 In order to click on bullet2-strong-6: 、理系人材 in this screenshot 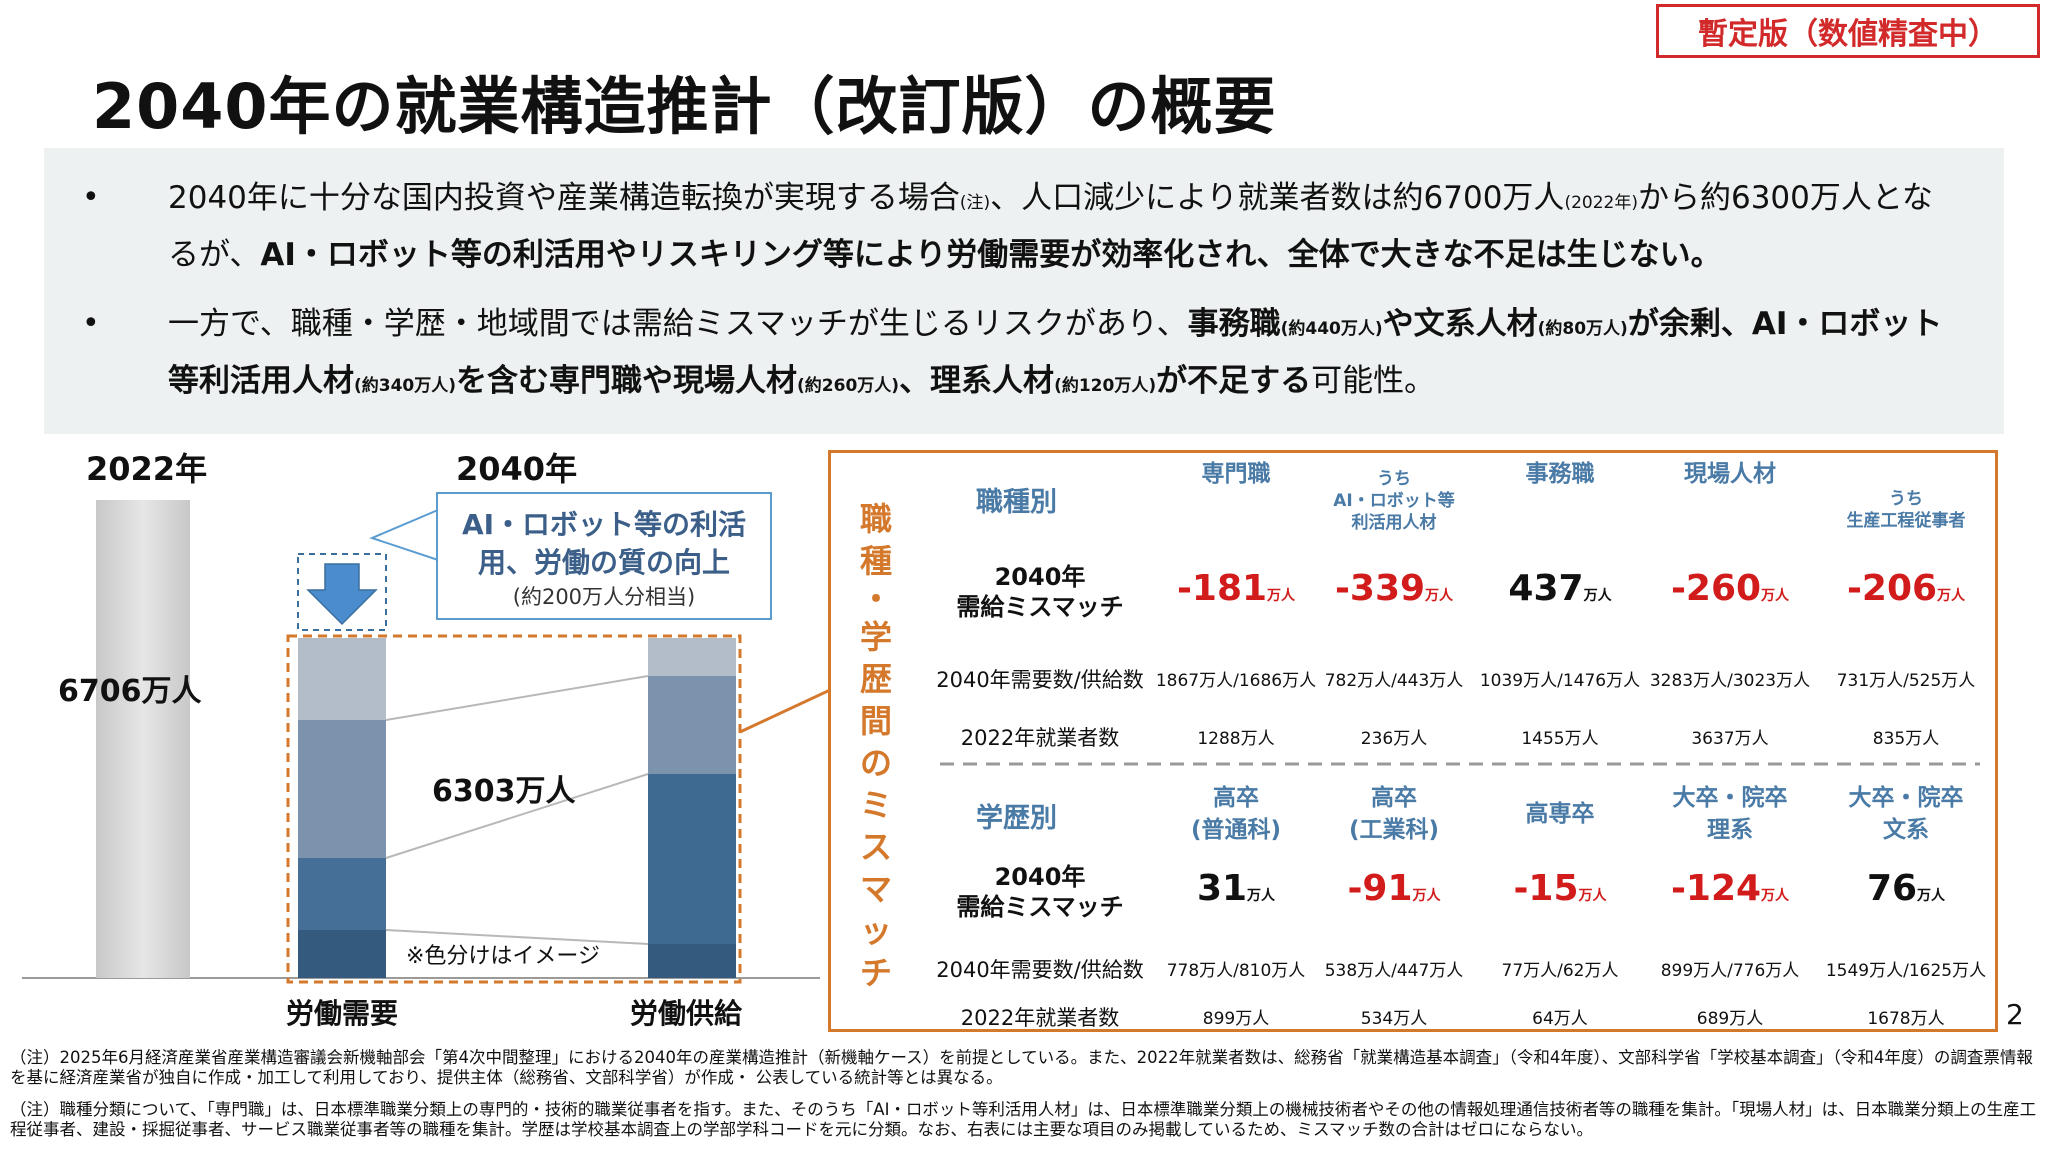, I will do `click(977, 381)`.